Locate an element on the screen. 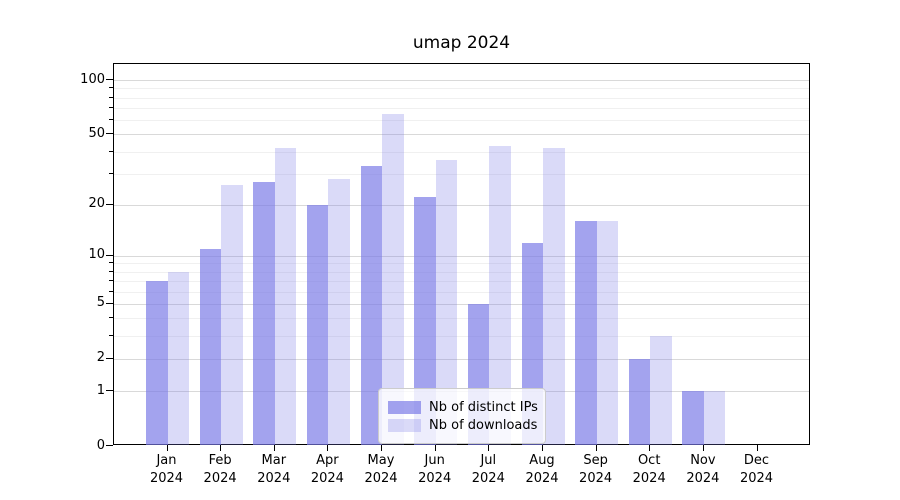 This screenshot has width=900, height=500. bar-ips-sep-2024 is located at coordinates (586, 333).